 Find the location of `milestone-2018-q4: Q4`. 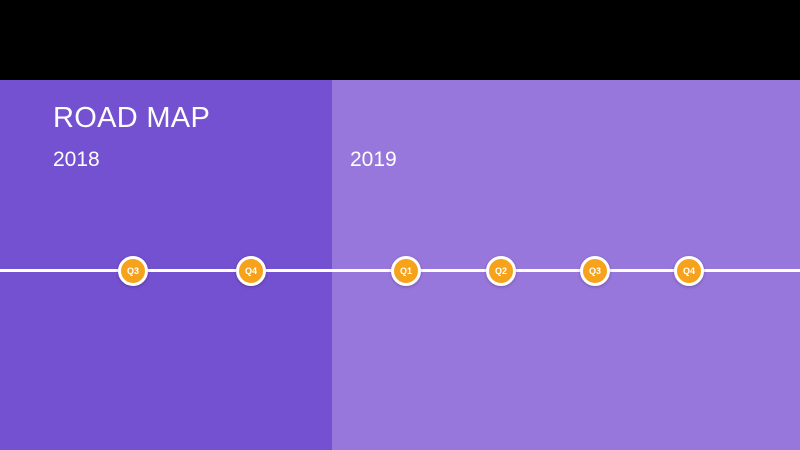

milestone-2018-q4: Q4 is located at coordinates (251, 271).